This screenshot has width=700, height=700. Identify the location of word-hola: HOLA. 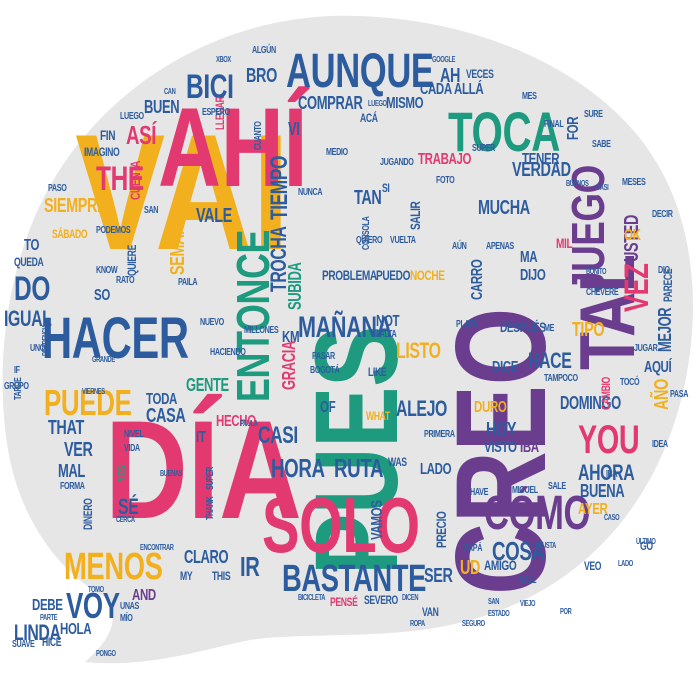
(76, 629).